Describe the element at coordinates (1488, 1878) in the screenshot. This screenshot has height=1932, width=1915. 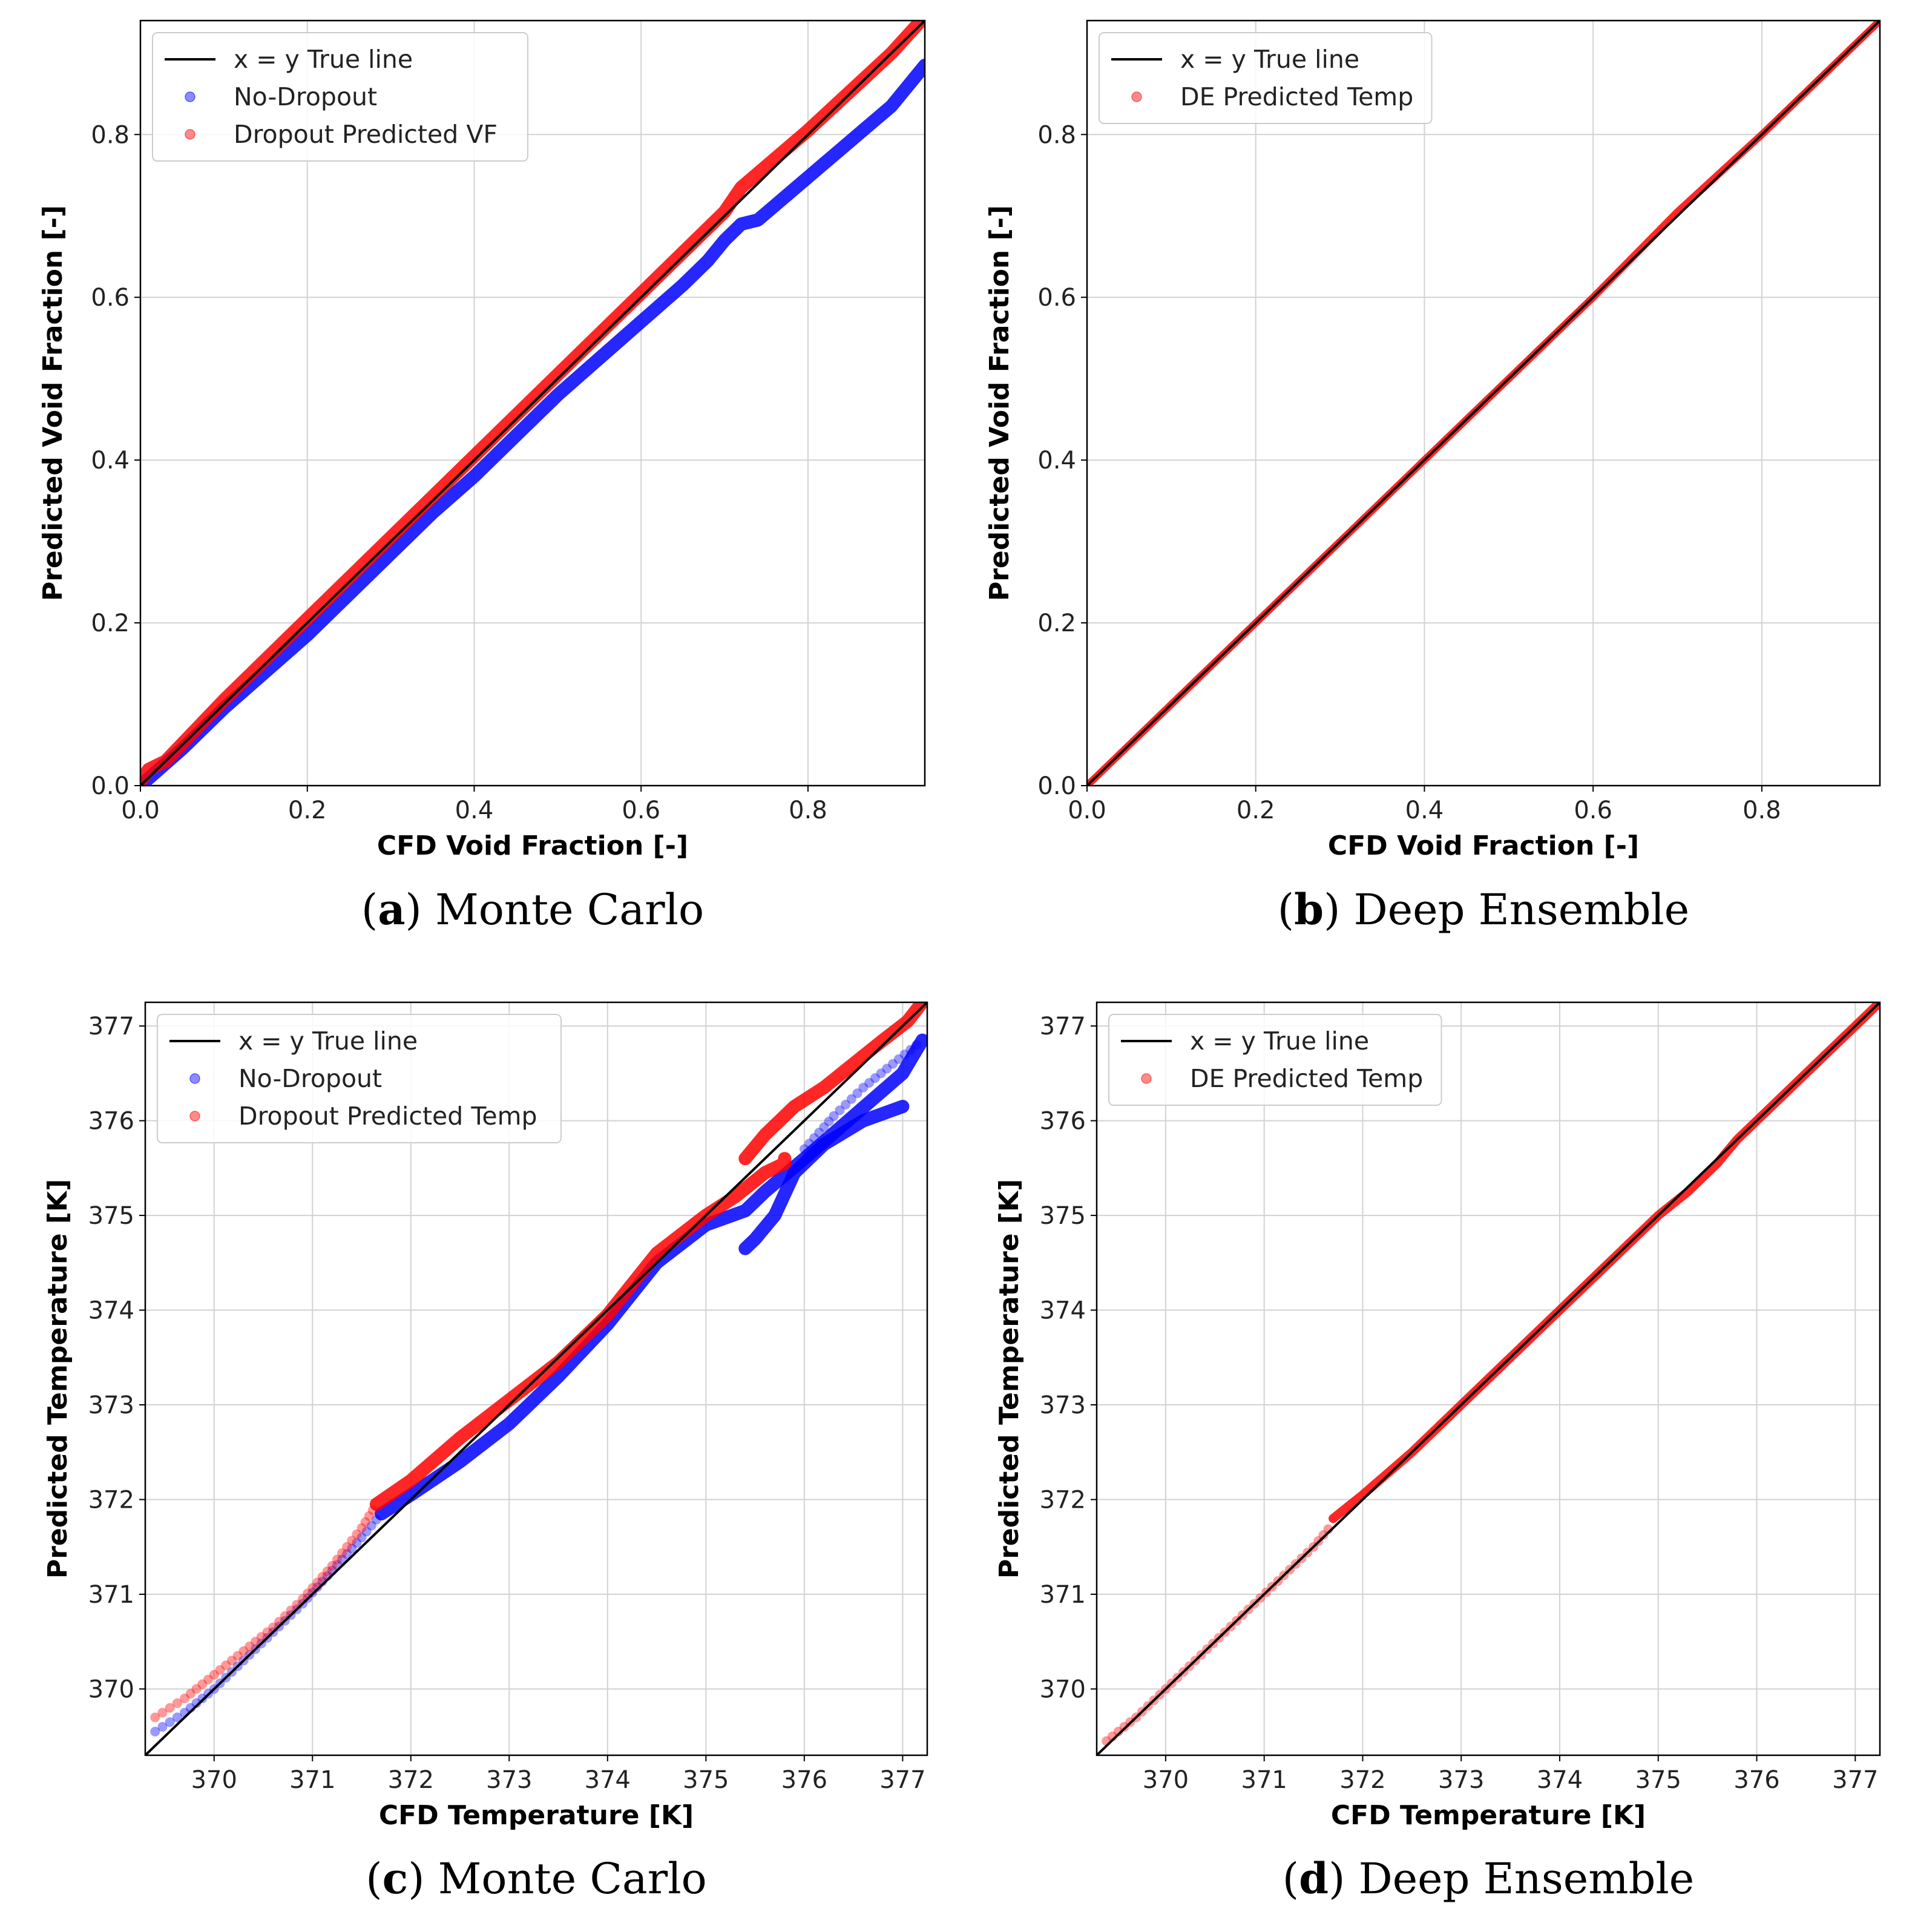
I see `subfigure-caption: (d) Deep Ensemble` at that location.